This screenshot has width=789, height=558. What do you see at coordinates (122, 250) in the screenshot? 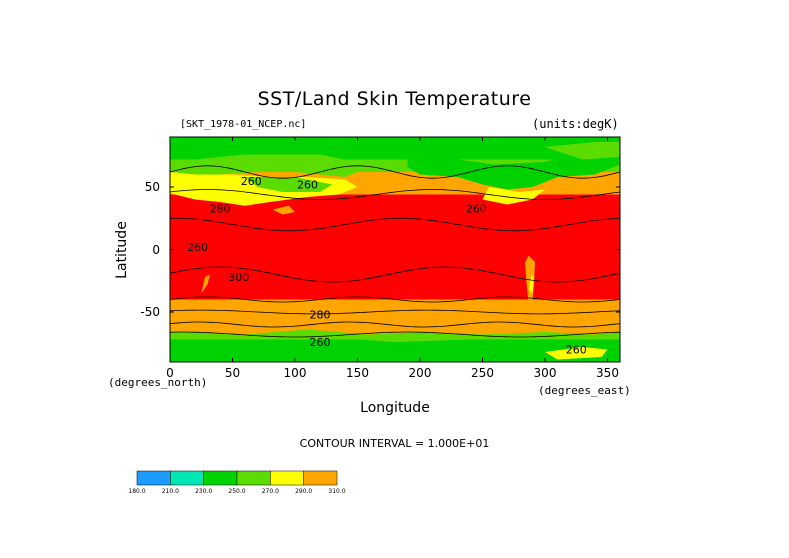
I see `y-axis-label: Latitude` at bounding box center [122, 250].